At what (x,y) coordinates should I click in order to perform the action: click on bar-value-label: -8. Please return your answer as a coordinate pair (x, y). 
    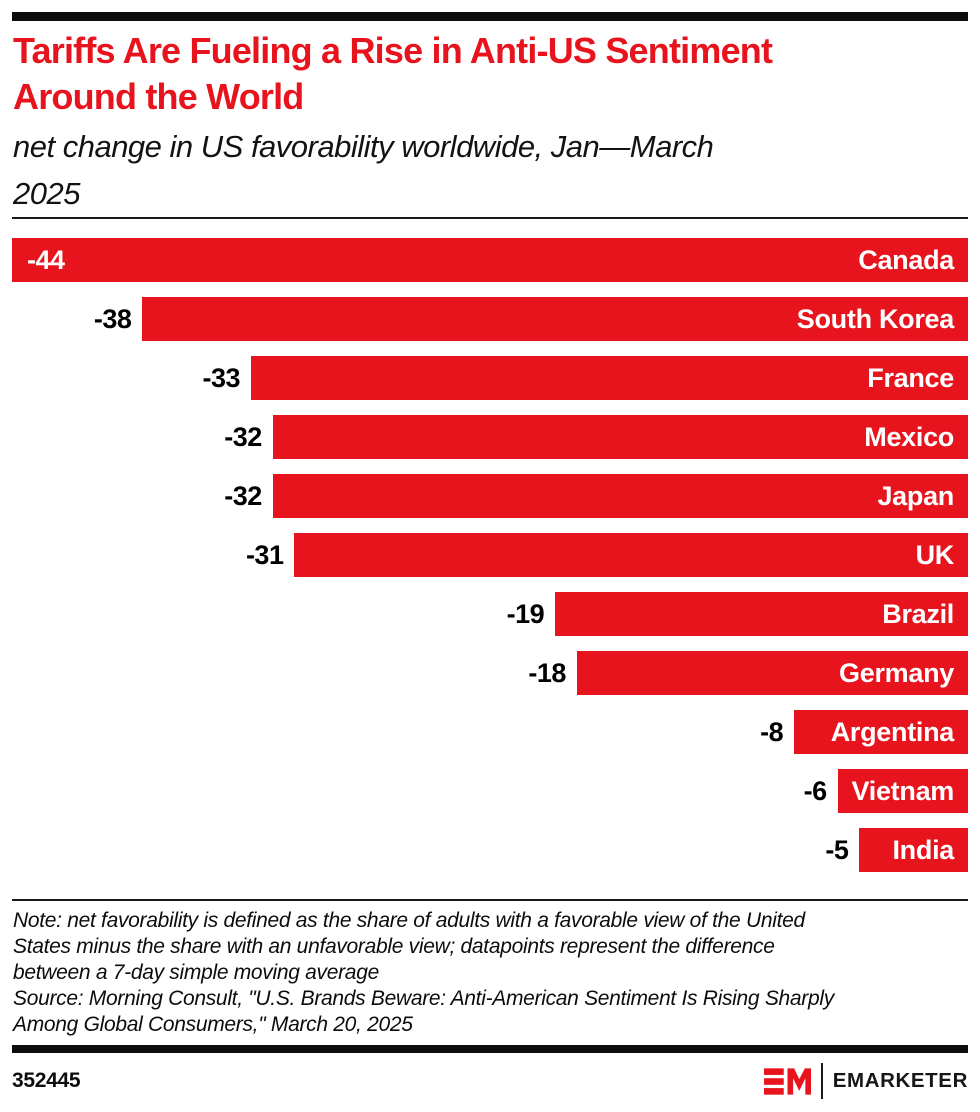
    Looking at the image, I should click on (772, 731).